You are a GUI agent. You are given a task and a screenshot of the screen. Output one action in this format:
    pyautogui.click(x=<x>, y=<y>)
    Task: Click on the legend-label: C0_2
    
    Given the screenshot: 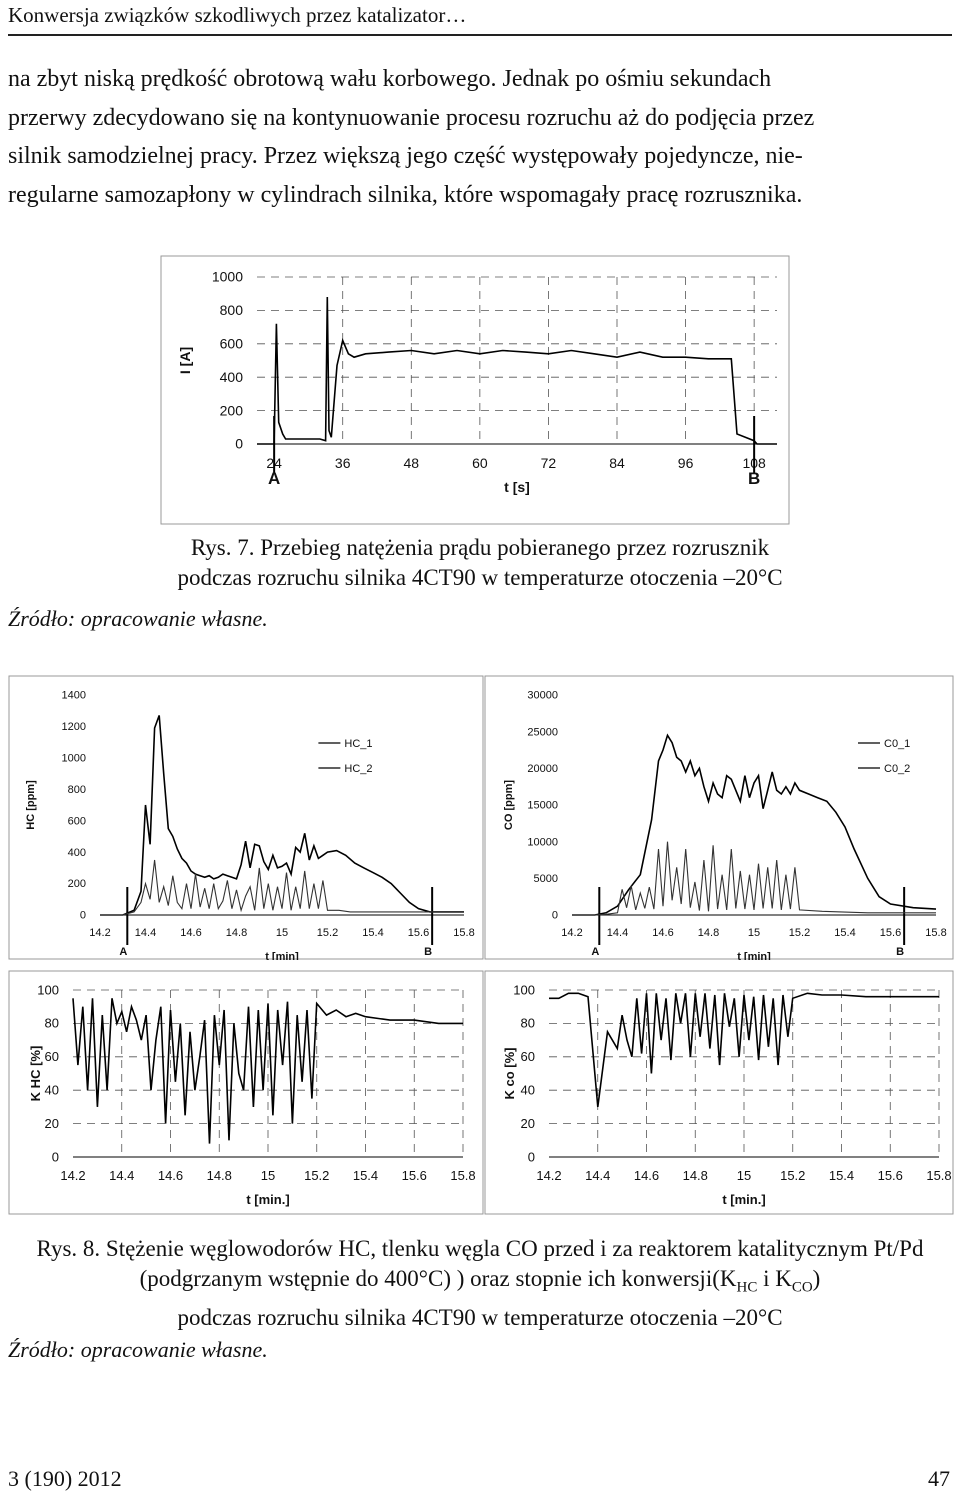 What is the action you would take?
    pyautogui.click(x=897, y=769)
    